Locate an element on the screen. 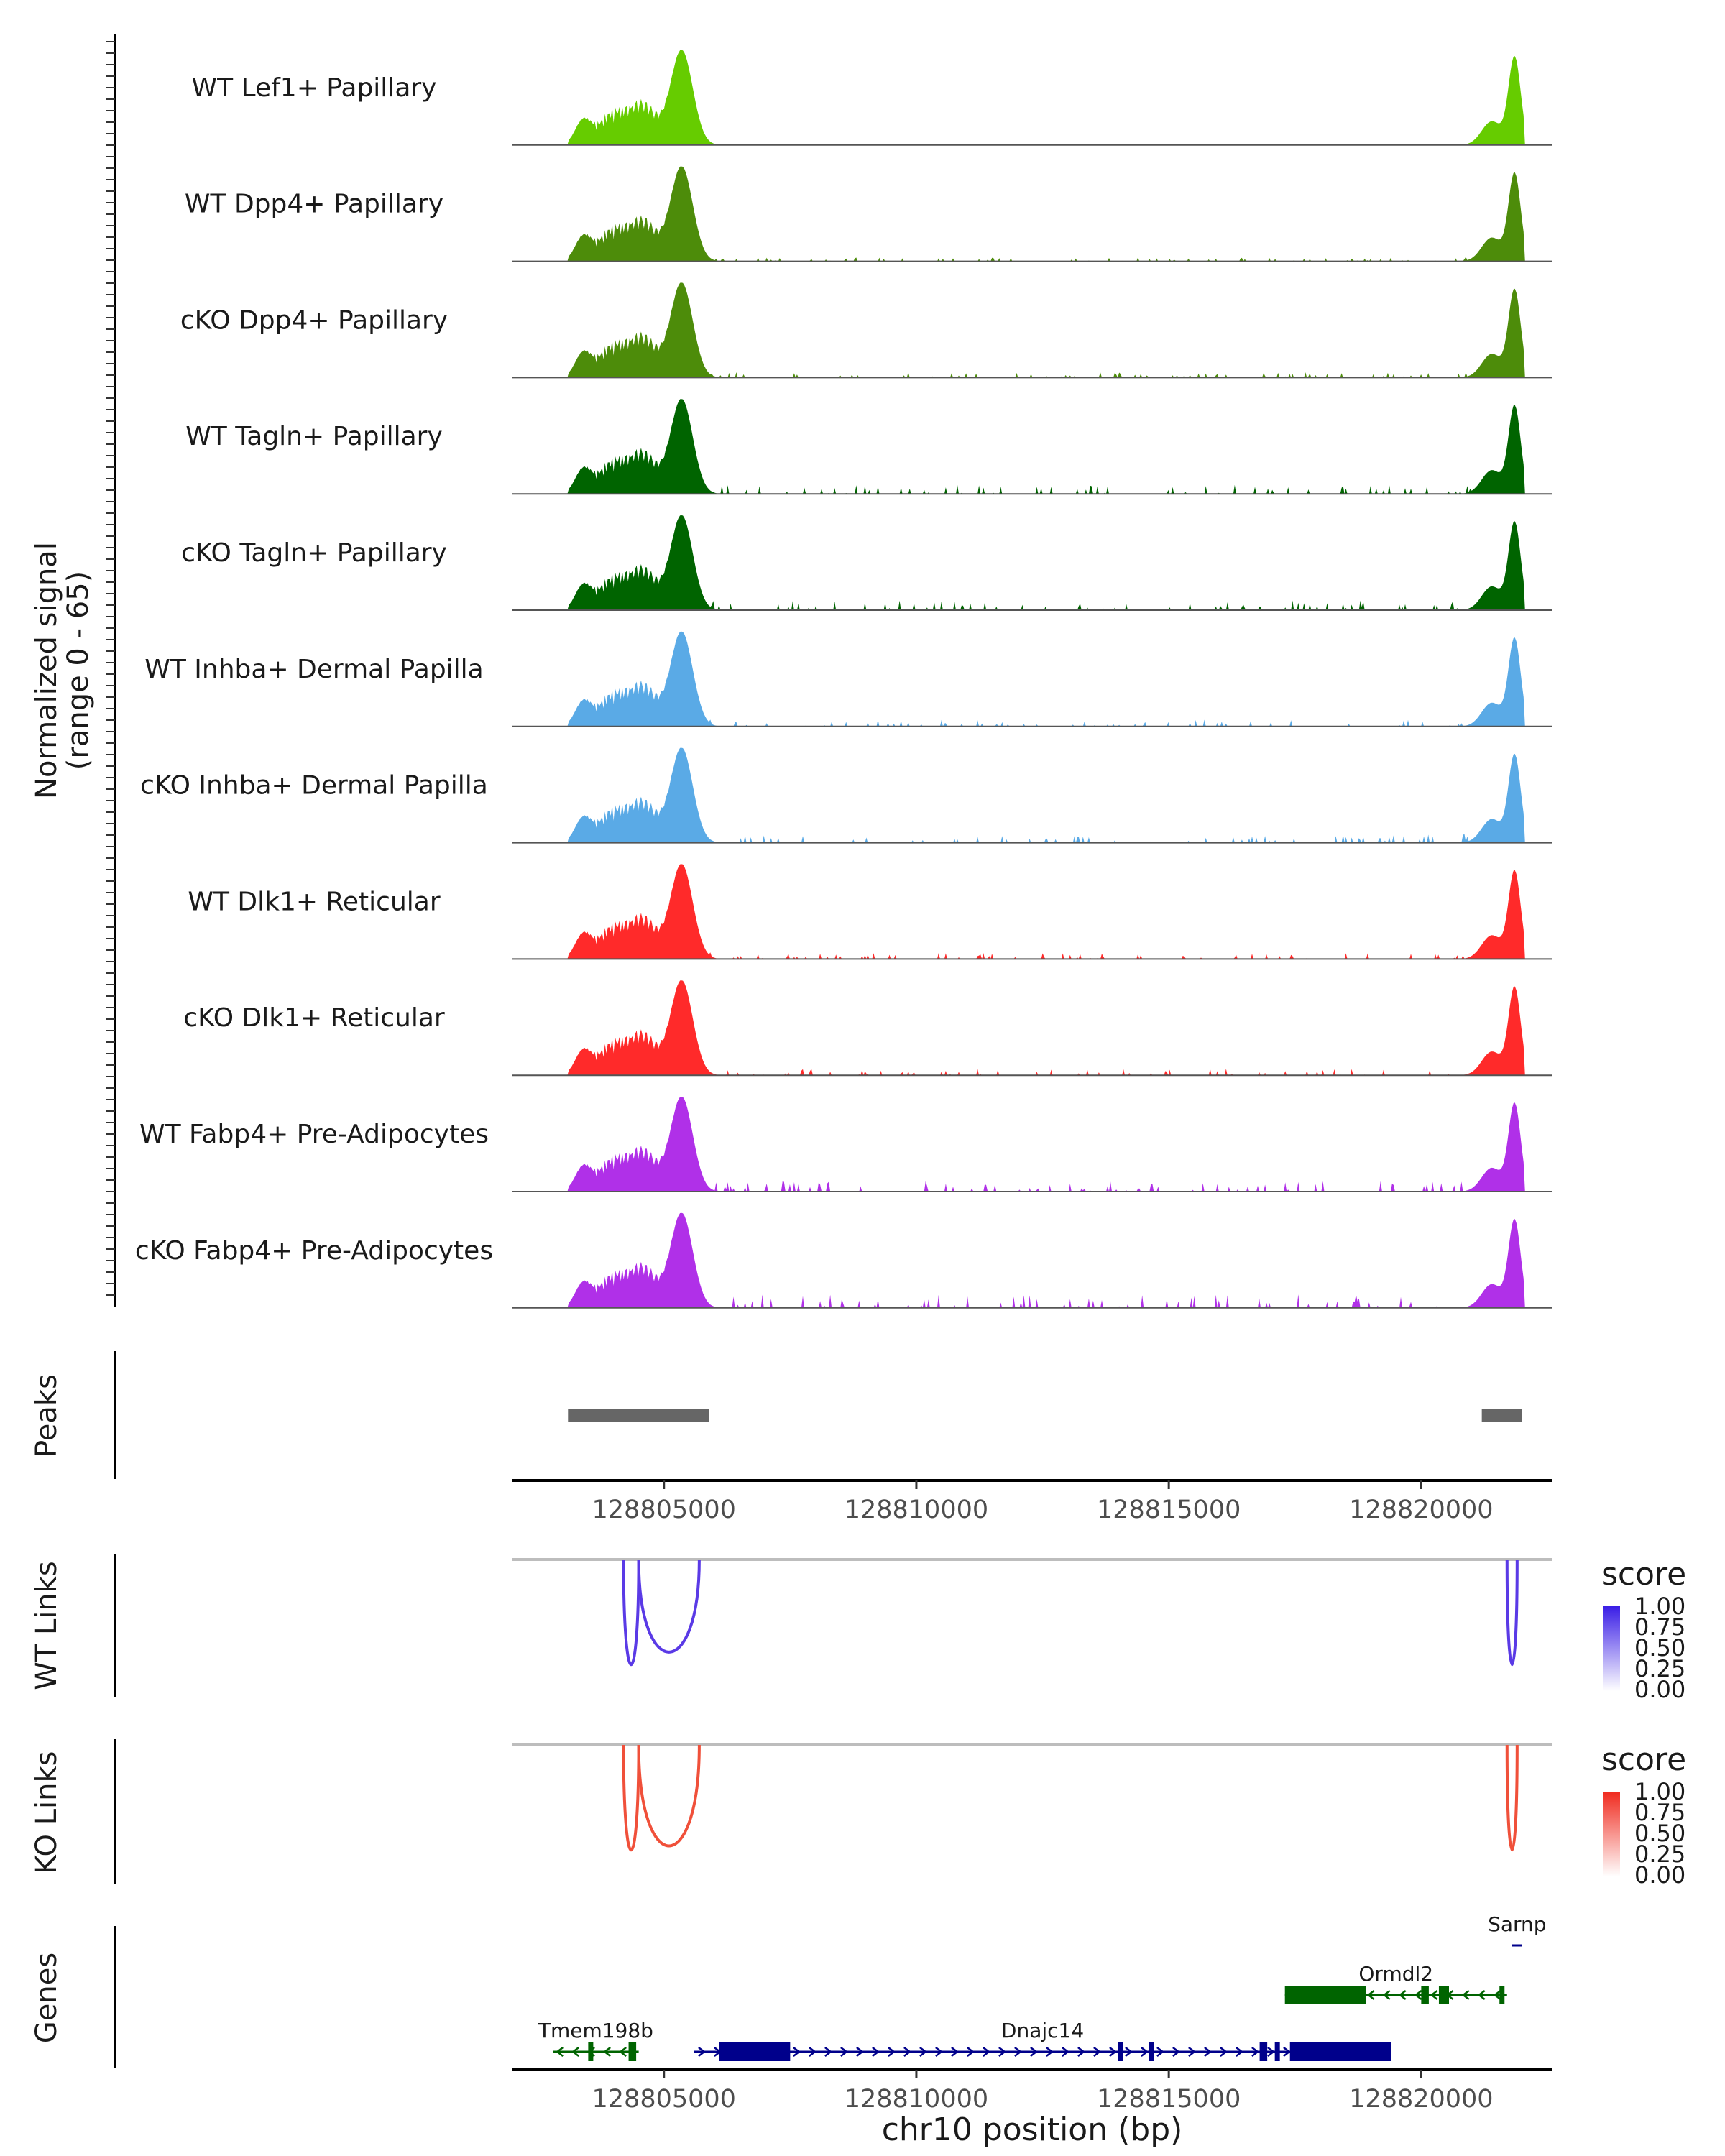  ko-links-section: KO Links score 1.000.750.500.250.00 is located at coordinates (858, 1814).